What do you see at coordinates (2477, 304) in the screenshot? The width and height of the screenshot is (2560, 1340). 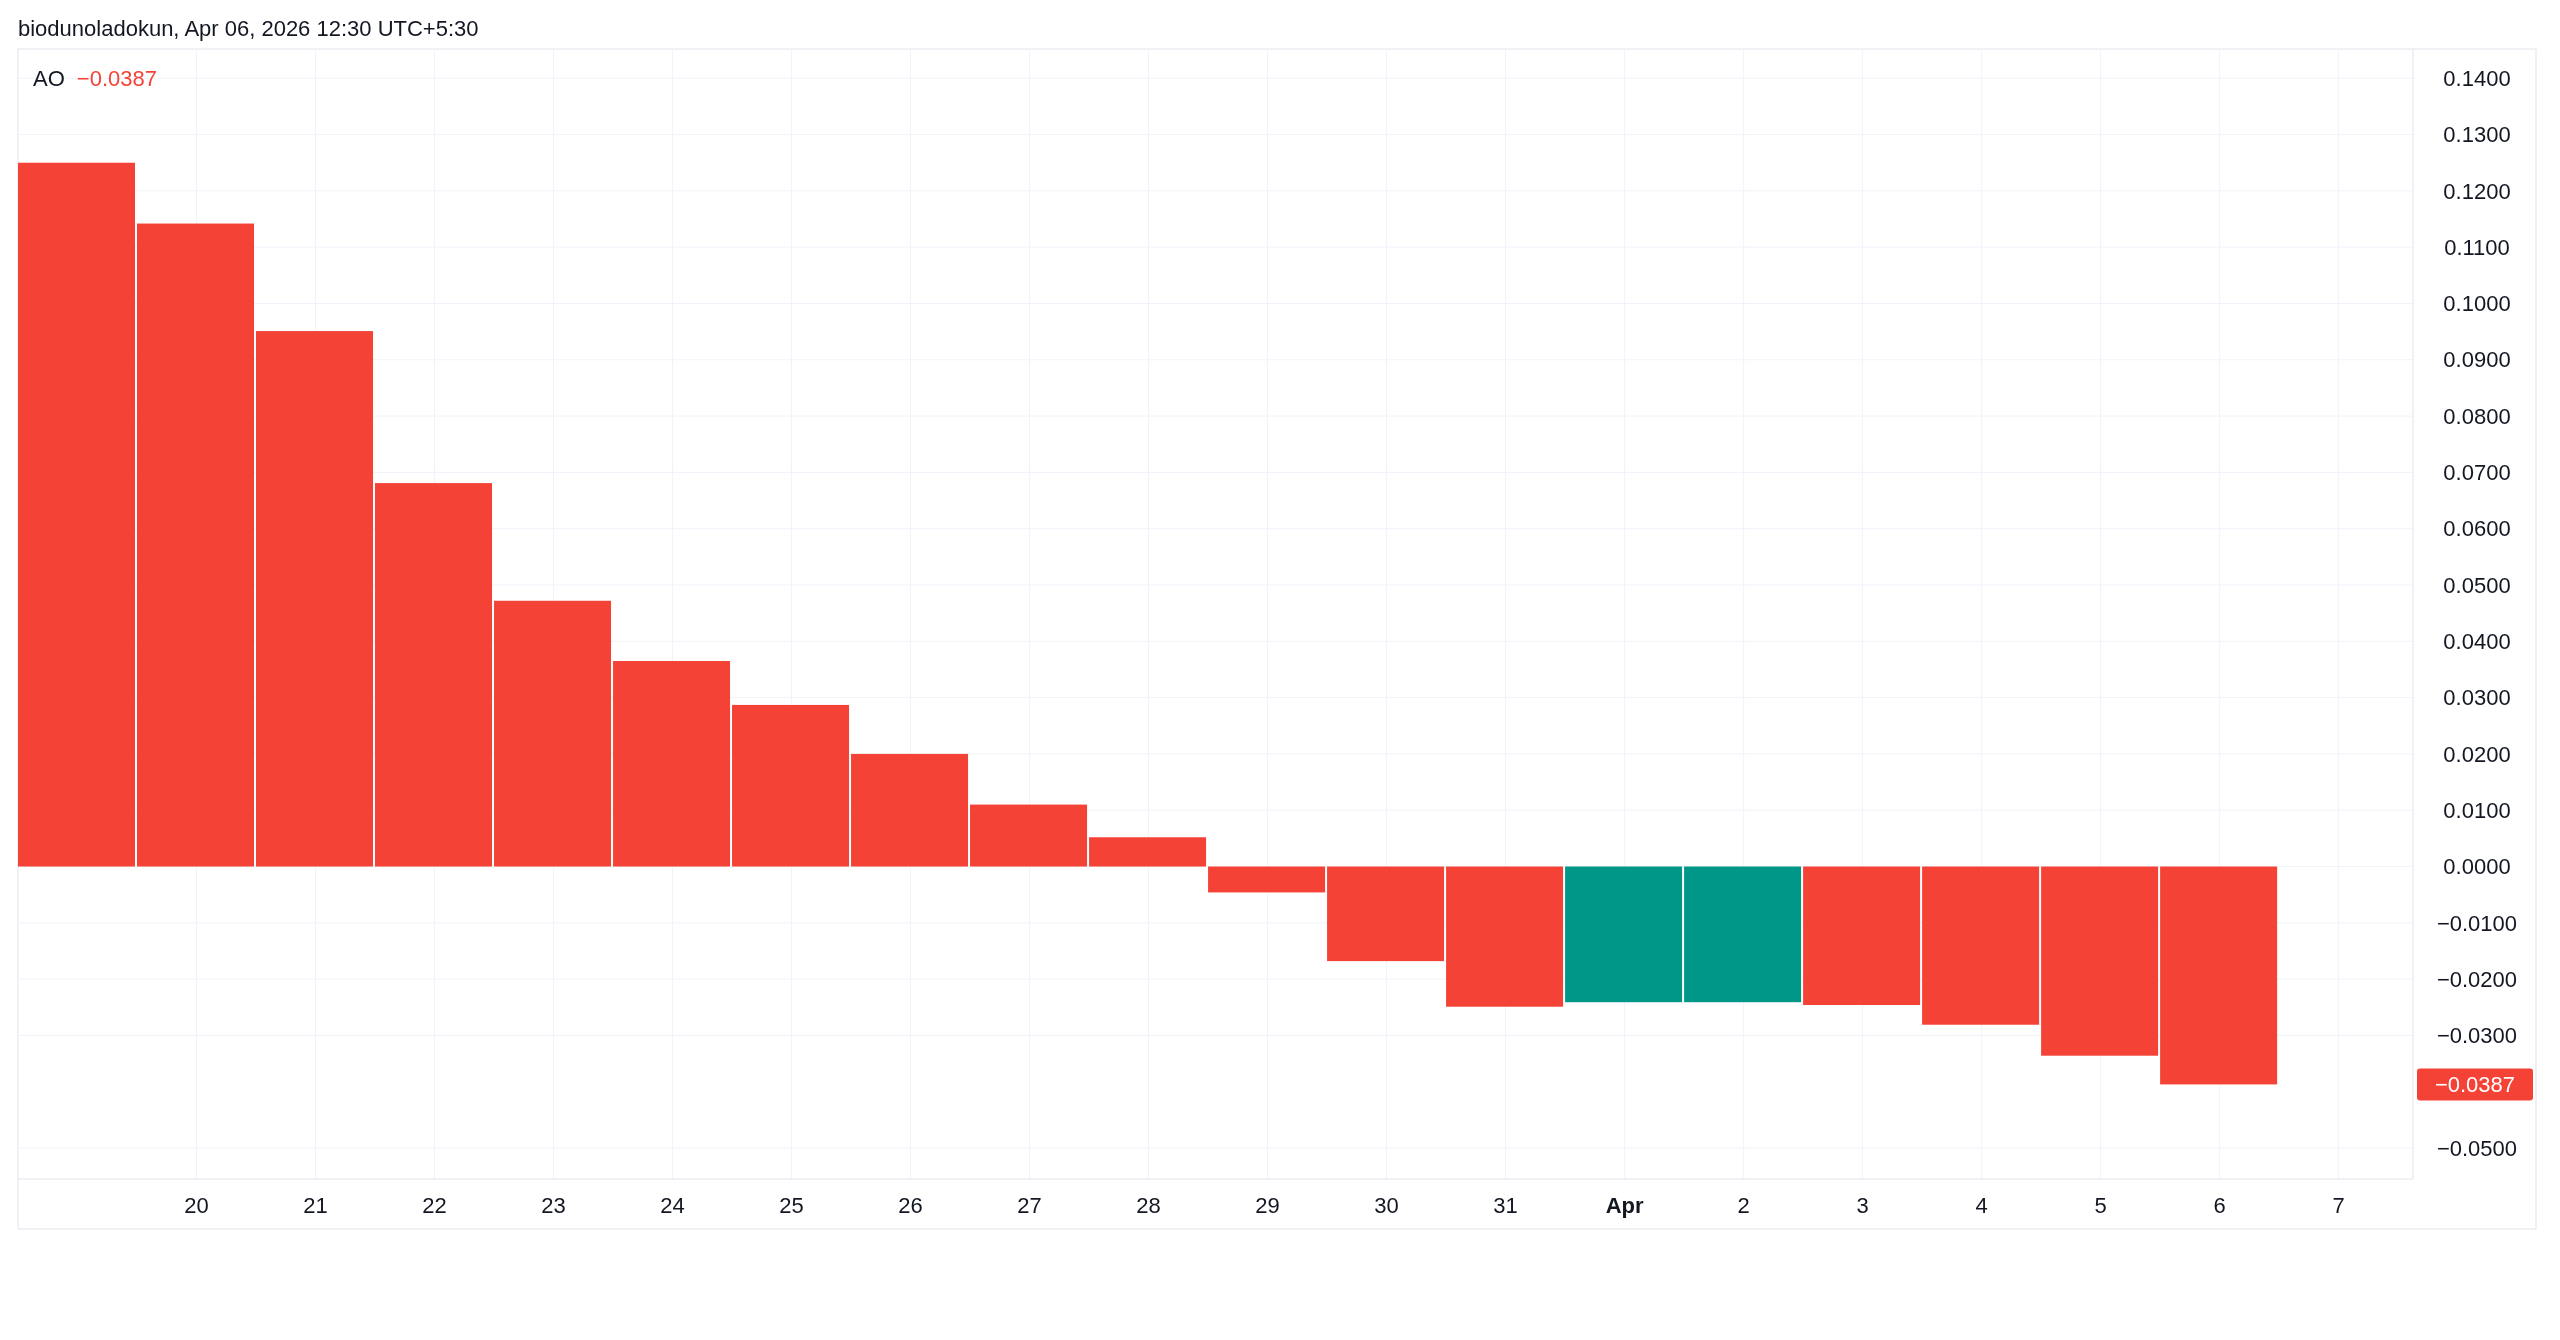 I see `y-tick-label: 0.1000` at bounding box center [2477, 304].